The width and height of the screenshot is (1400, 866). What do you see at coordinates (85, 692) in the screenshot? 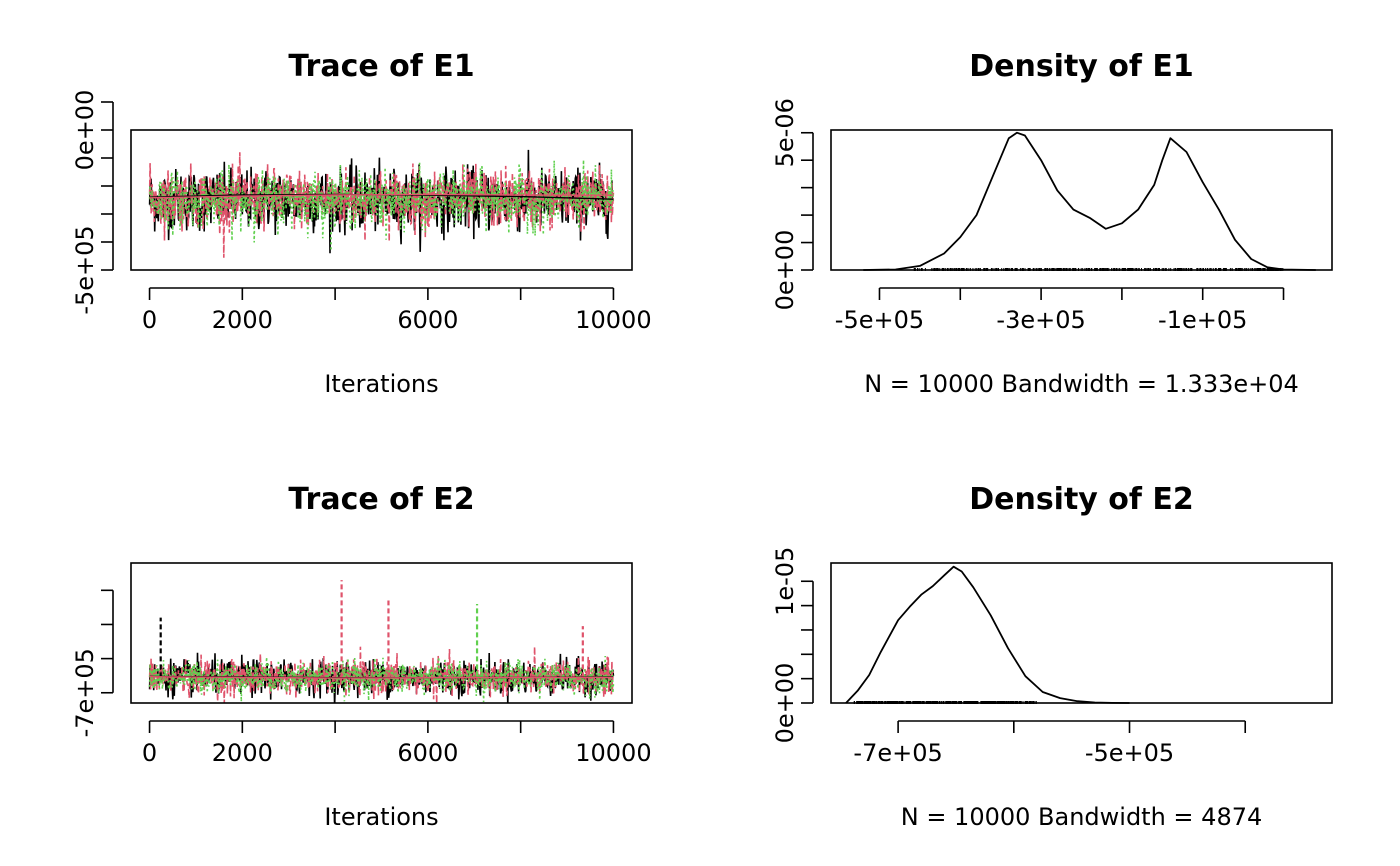
I see `y-tick-label: -7e+05` at bounding box center [85, 692].